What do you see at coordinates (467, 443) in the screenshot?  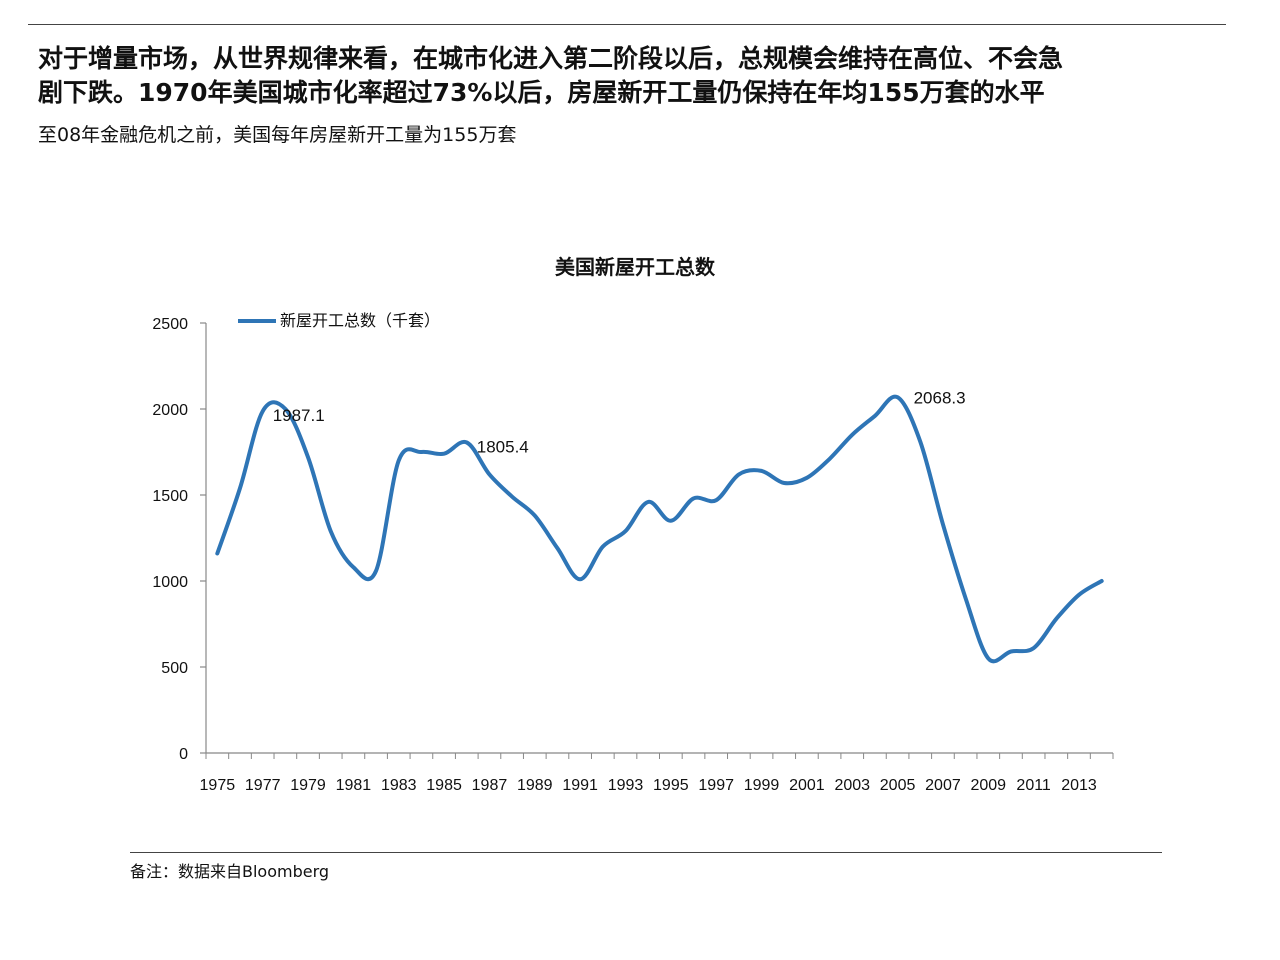 I see `data-point-1986` at bounding box center [467, 443].